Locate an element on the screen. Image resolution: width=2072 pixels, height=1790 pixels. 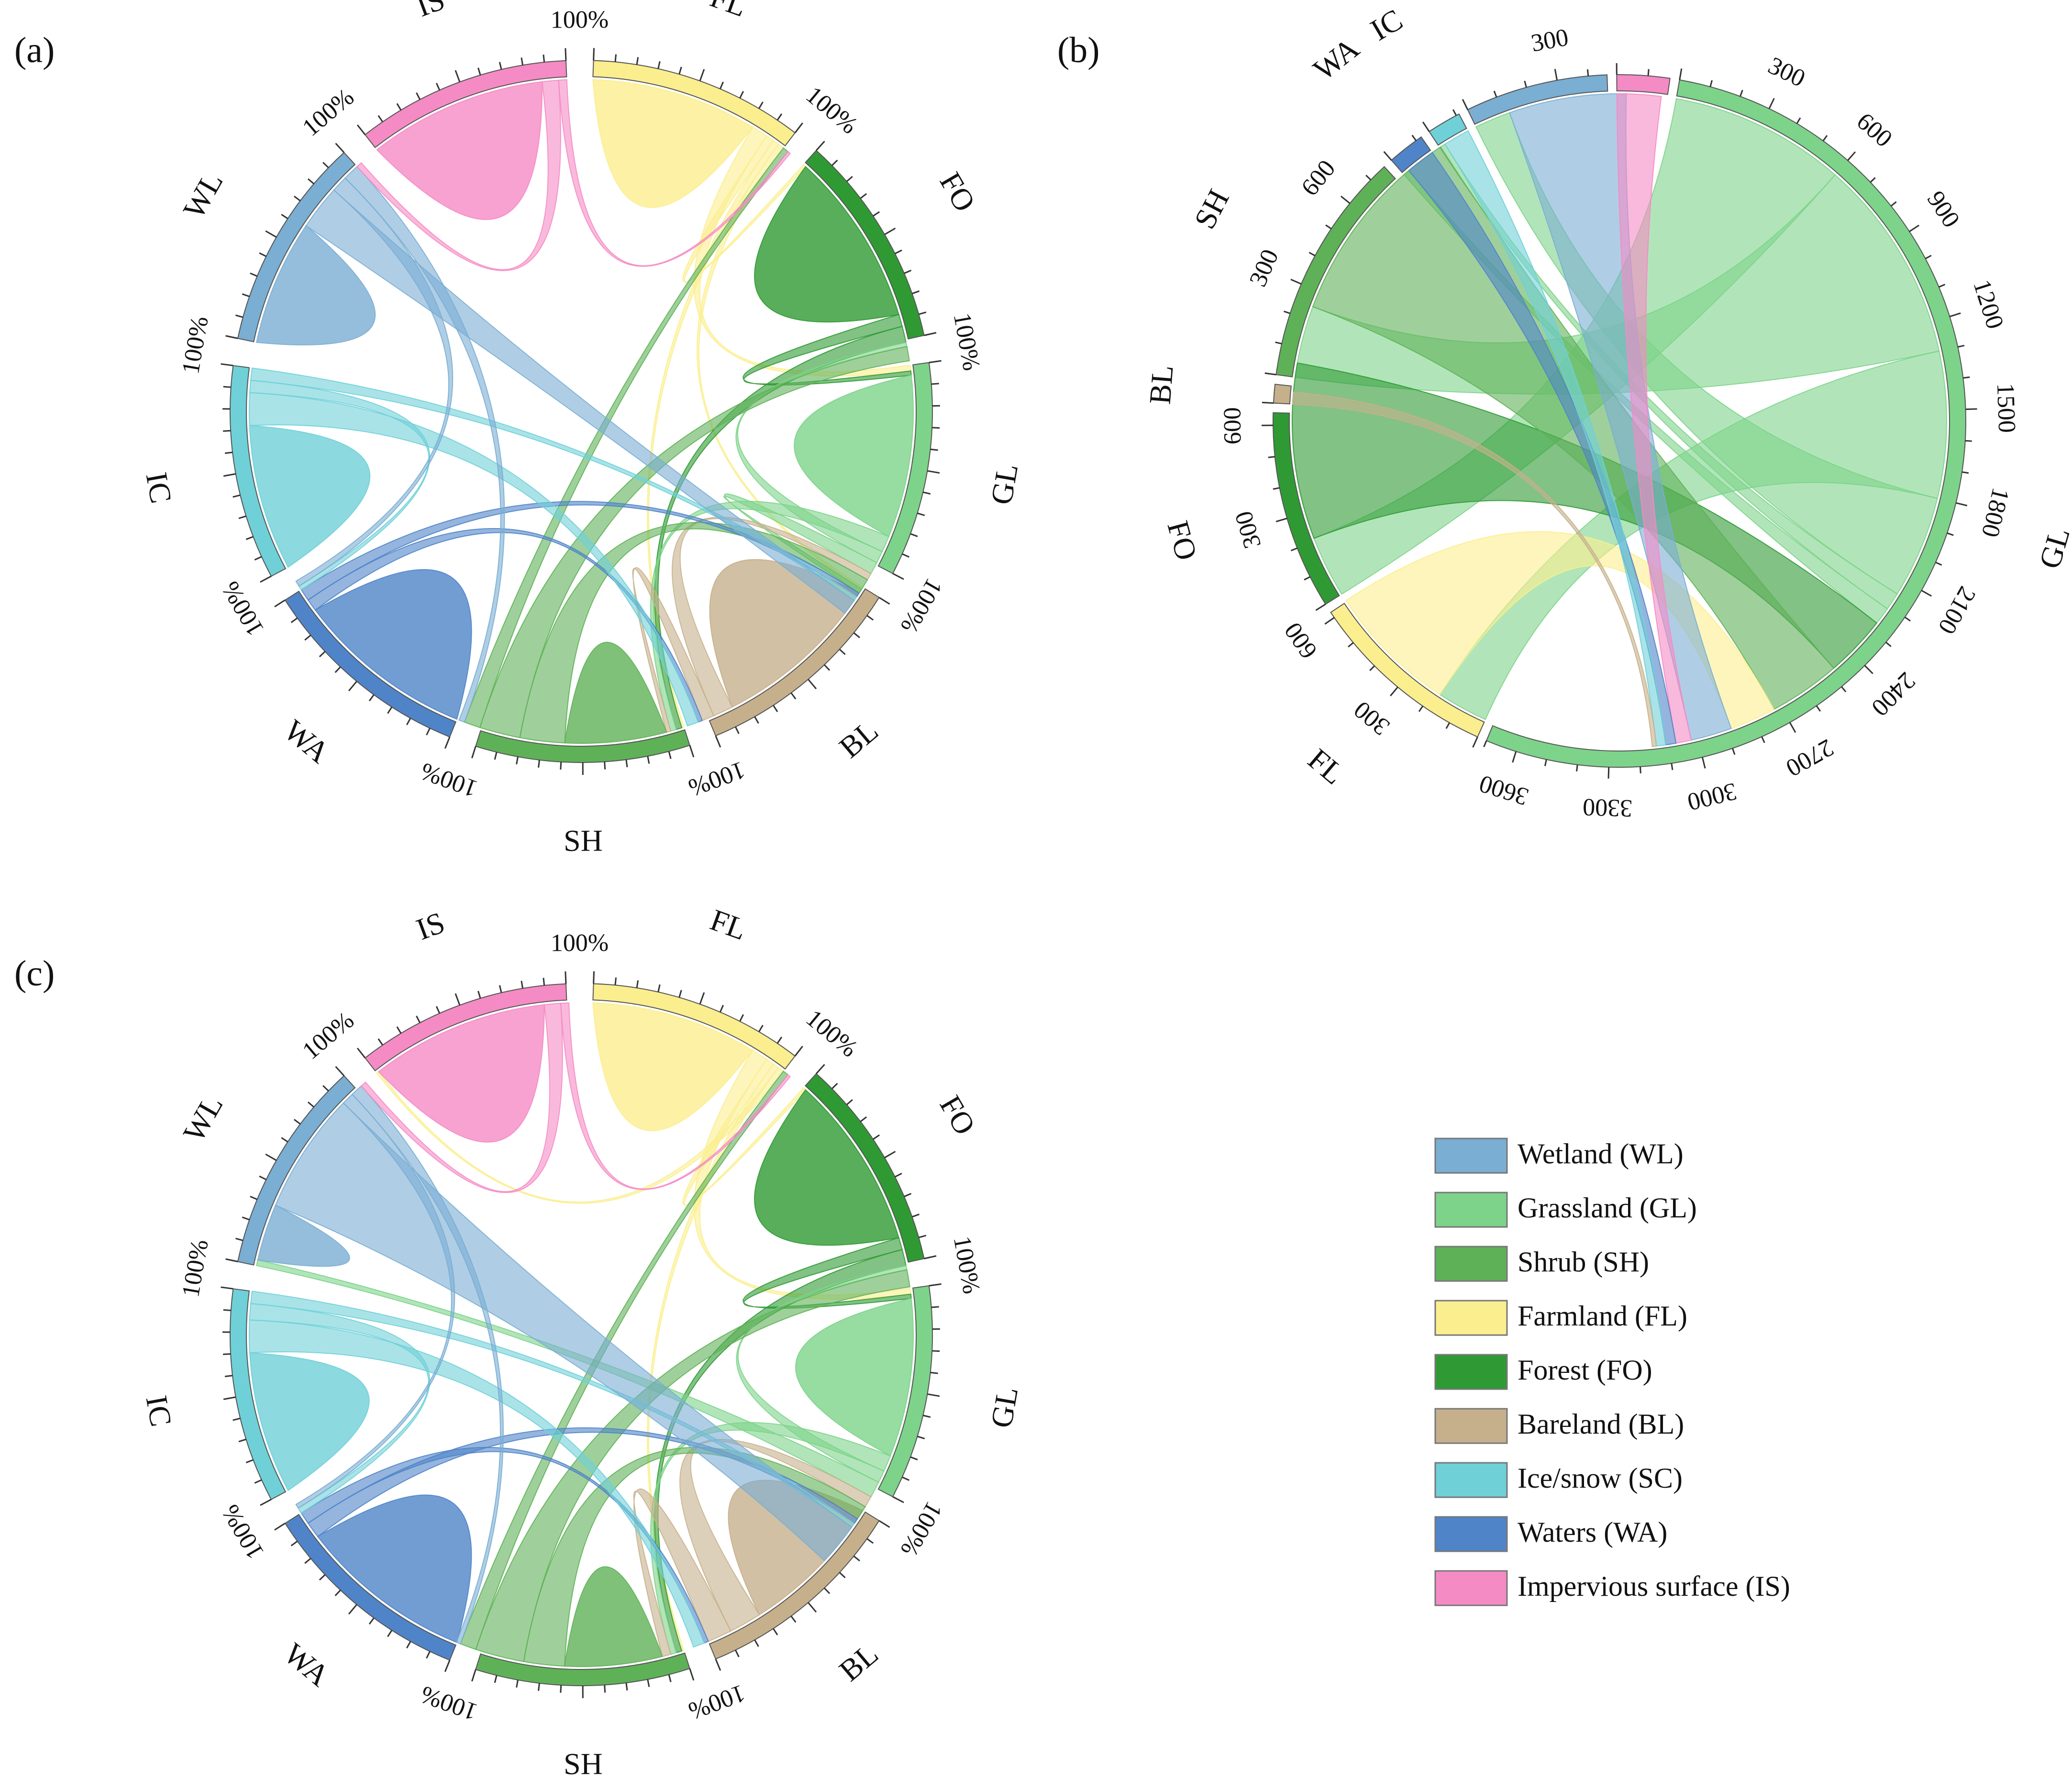
legend-swatch-wl is located at coordinates (1471, 1156).